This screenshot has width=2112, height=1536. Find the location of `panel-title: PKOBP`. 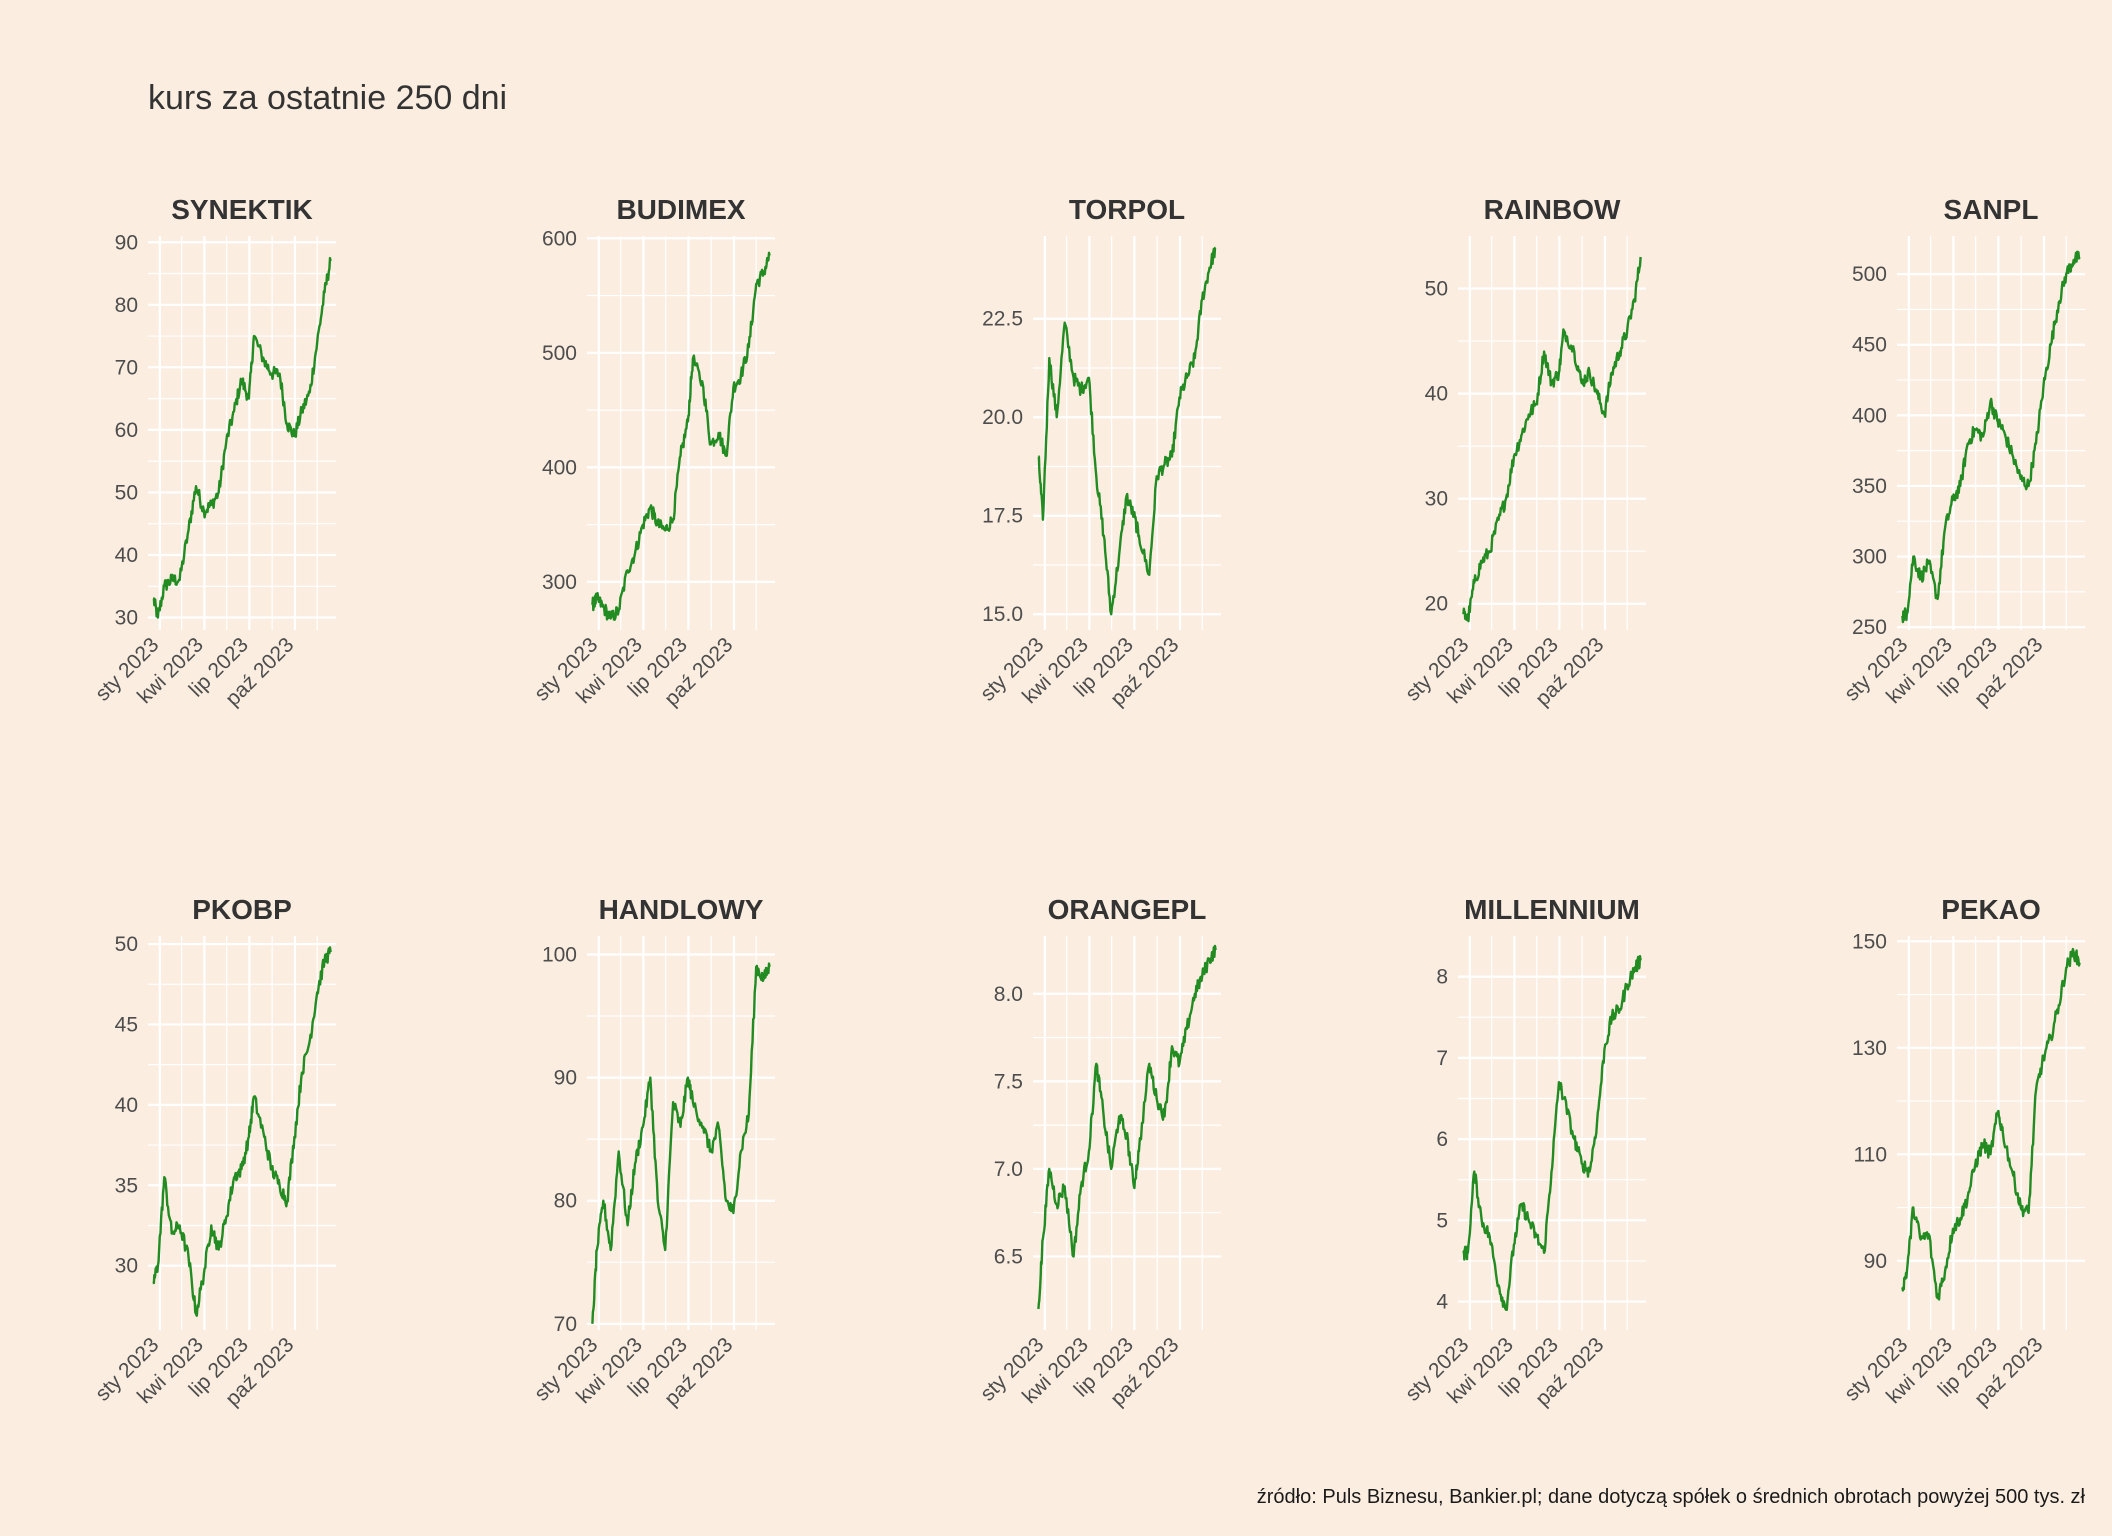

panel-title: PKOBP is located at coordinates (242, 909).